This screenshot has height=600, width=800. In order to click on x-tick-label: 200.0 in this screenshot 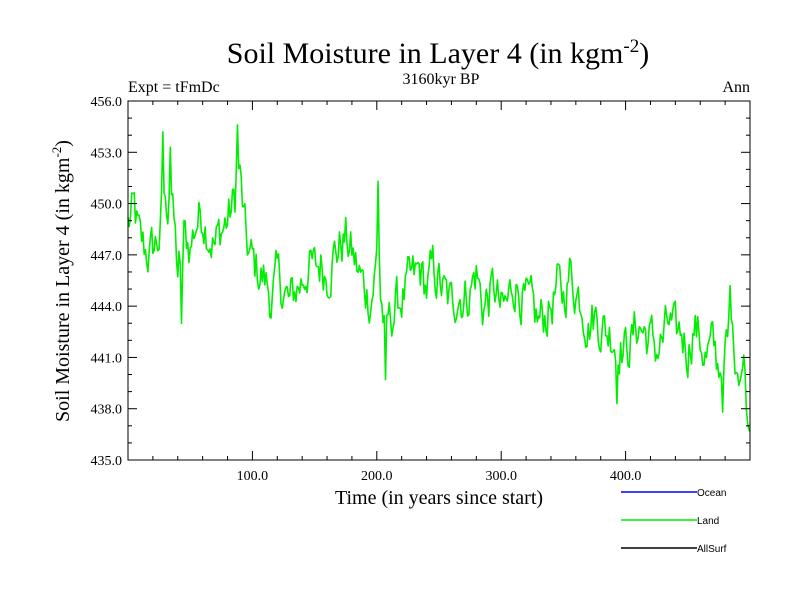, I will do `click(377, 476)`.